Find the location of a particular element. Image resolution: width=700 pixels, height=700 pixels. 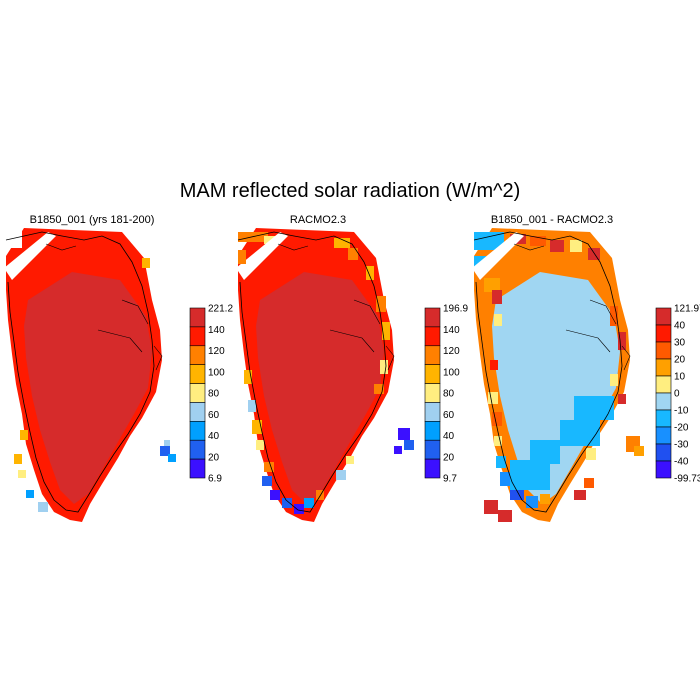

panel-difference: B1850_001 - RACMO2.3 is located at coordinates (586, 368).